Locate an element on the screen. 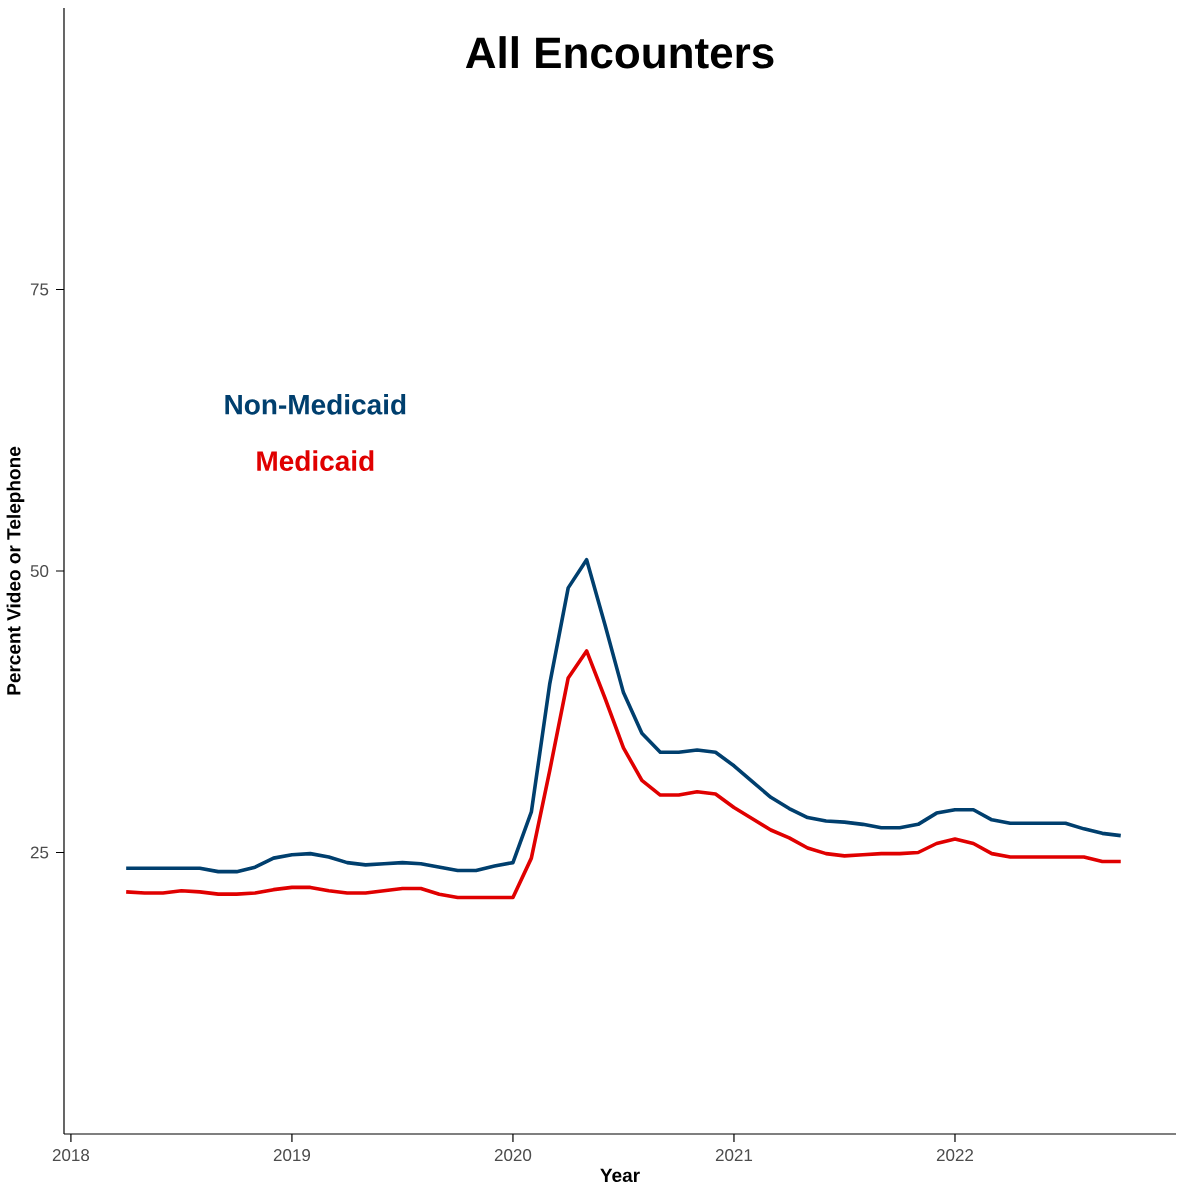 This screenshot has height=1191, width=1178. y-tick-label: 75 is located at coordinates (39, 289).